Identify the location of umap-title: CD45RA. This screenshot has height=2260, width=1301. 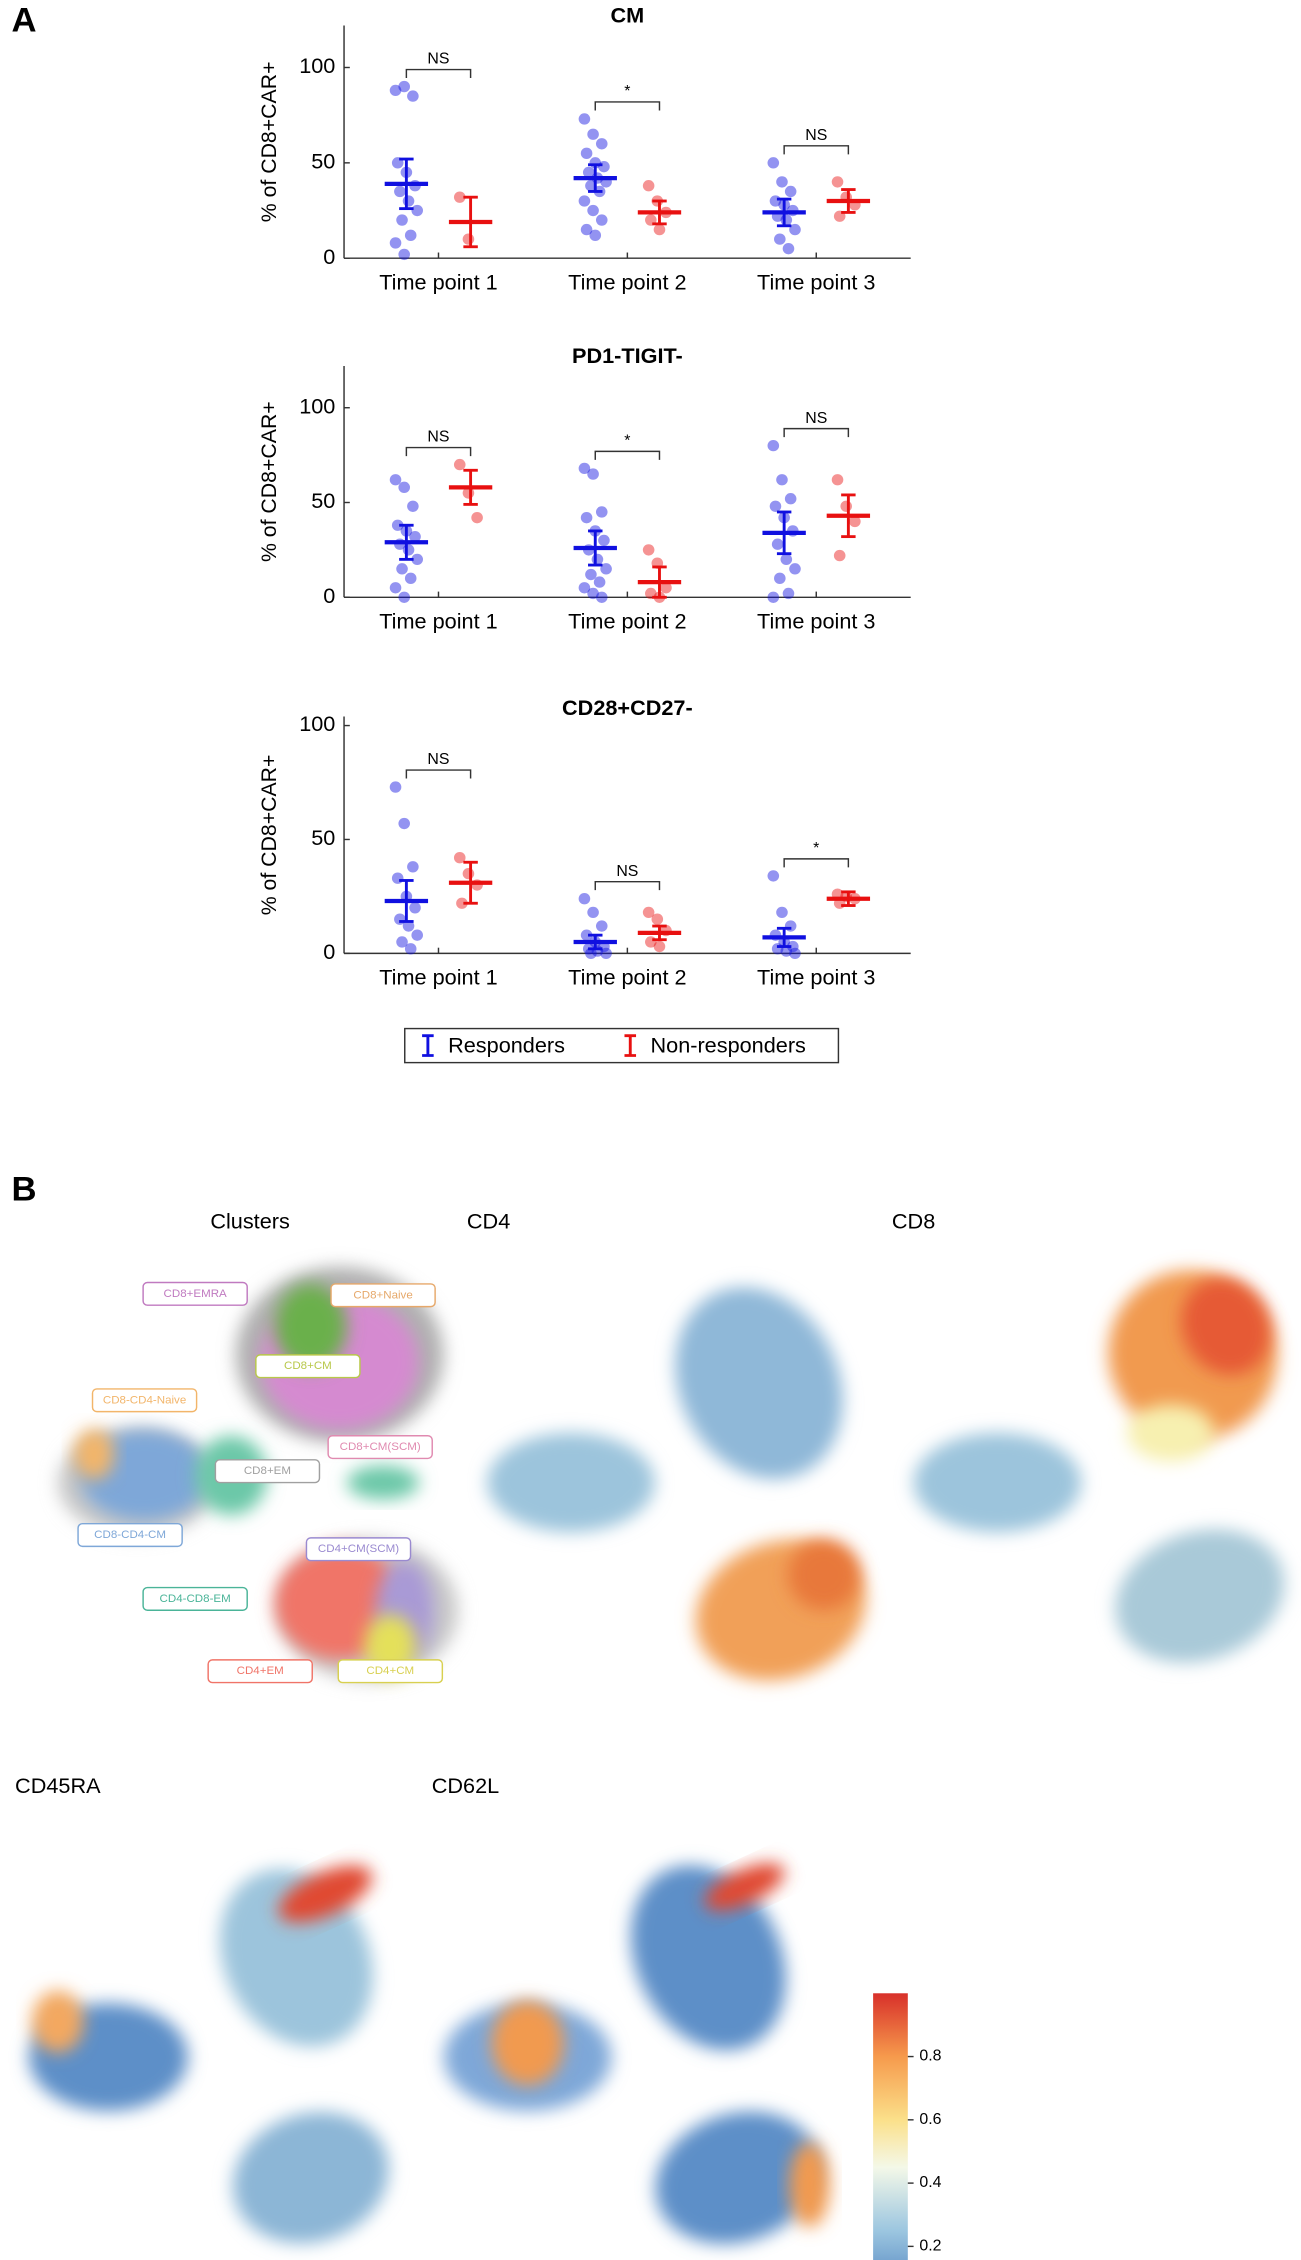
(58, 1786).